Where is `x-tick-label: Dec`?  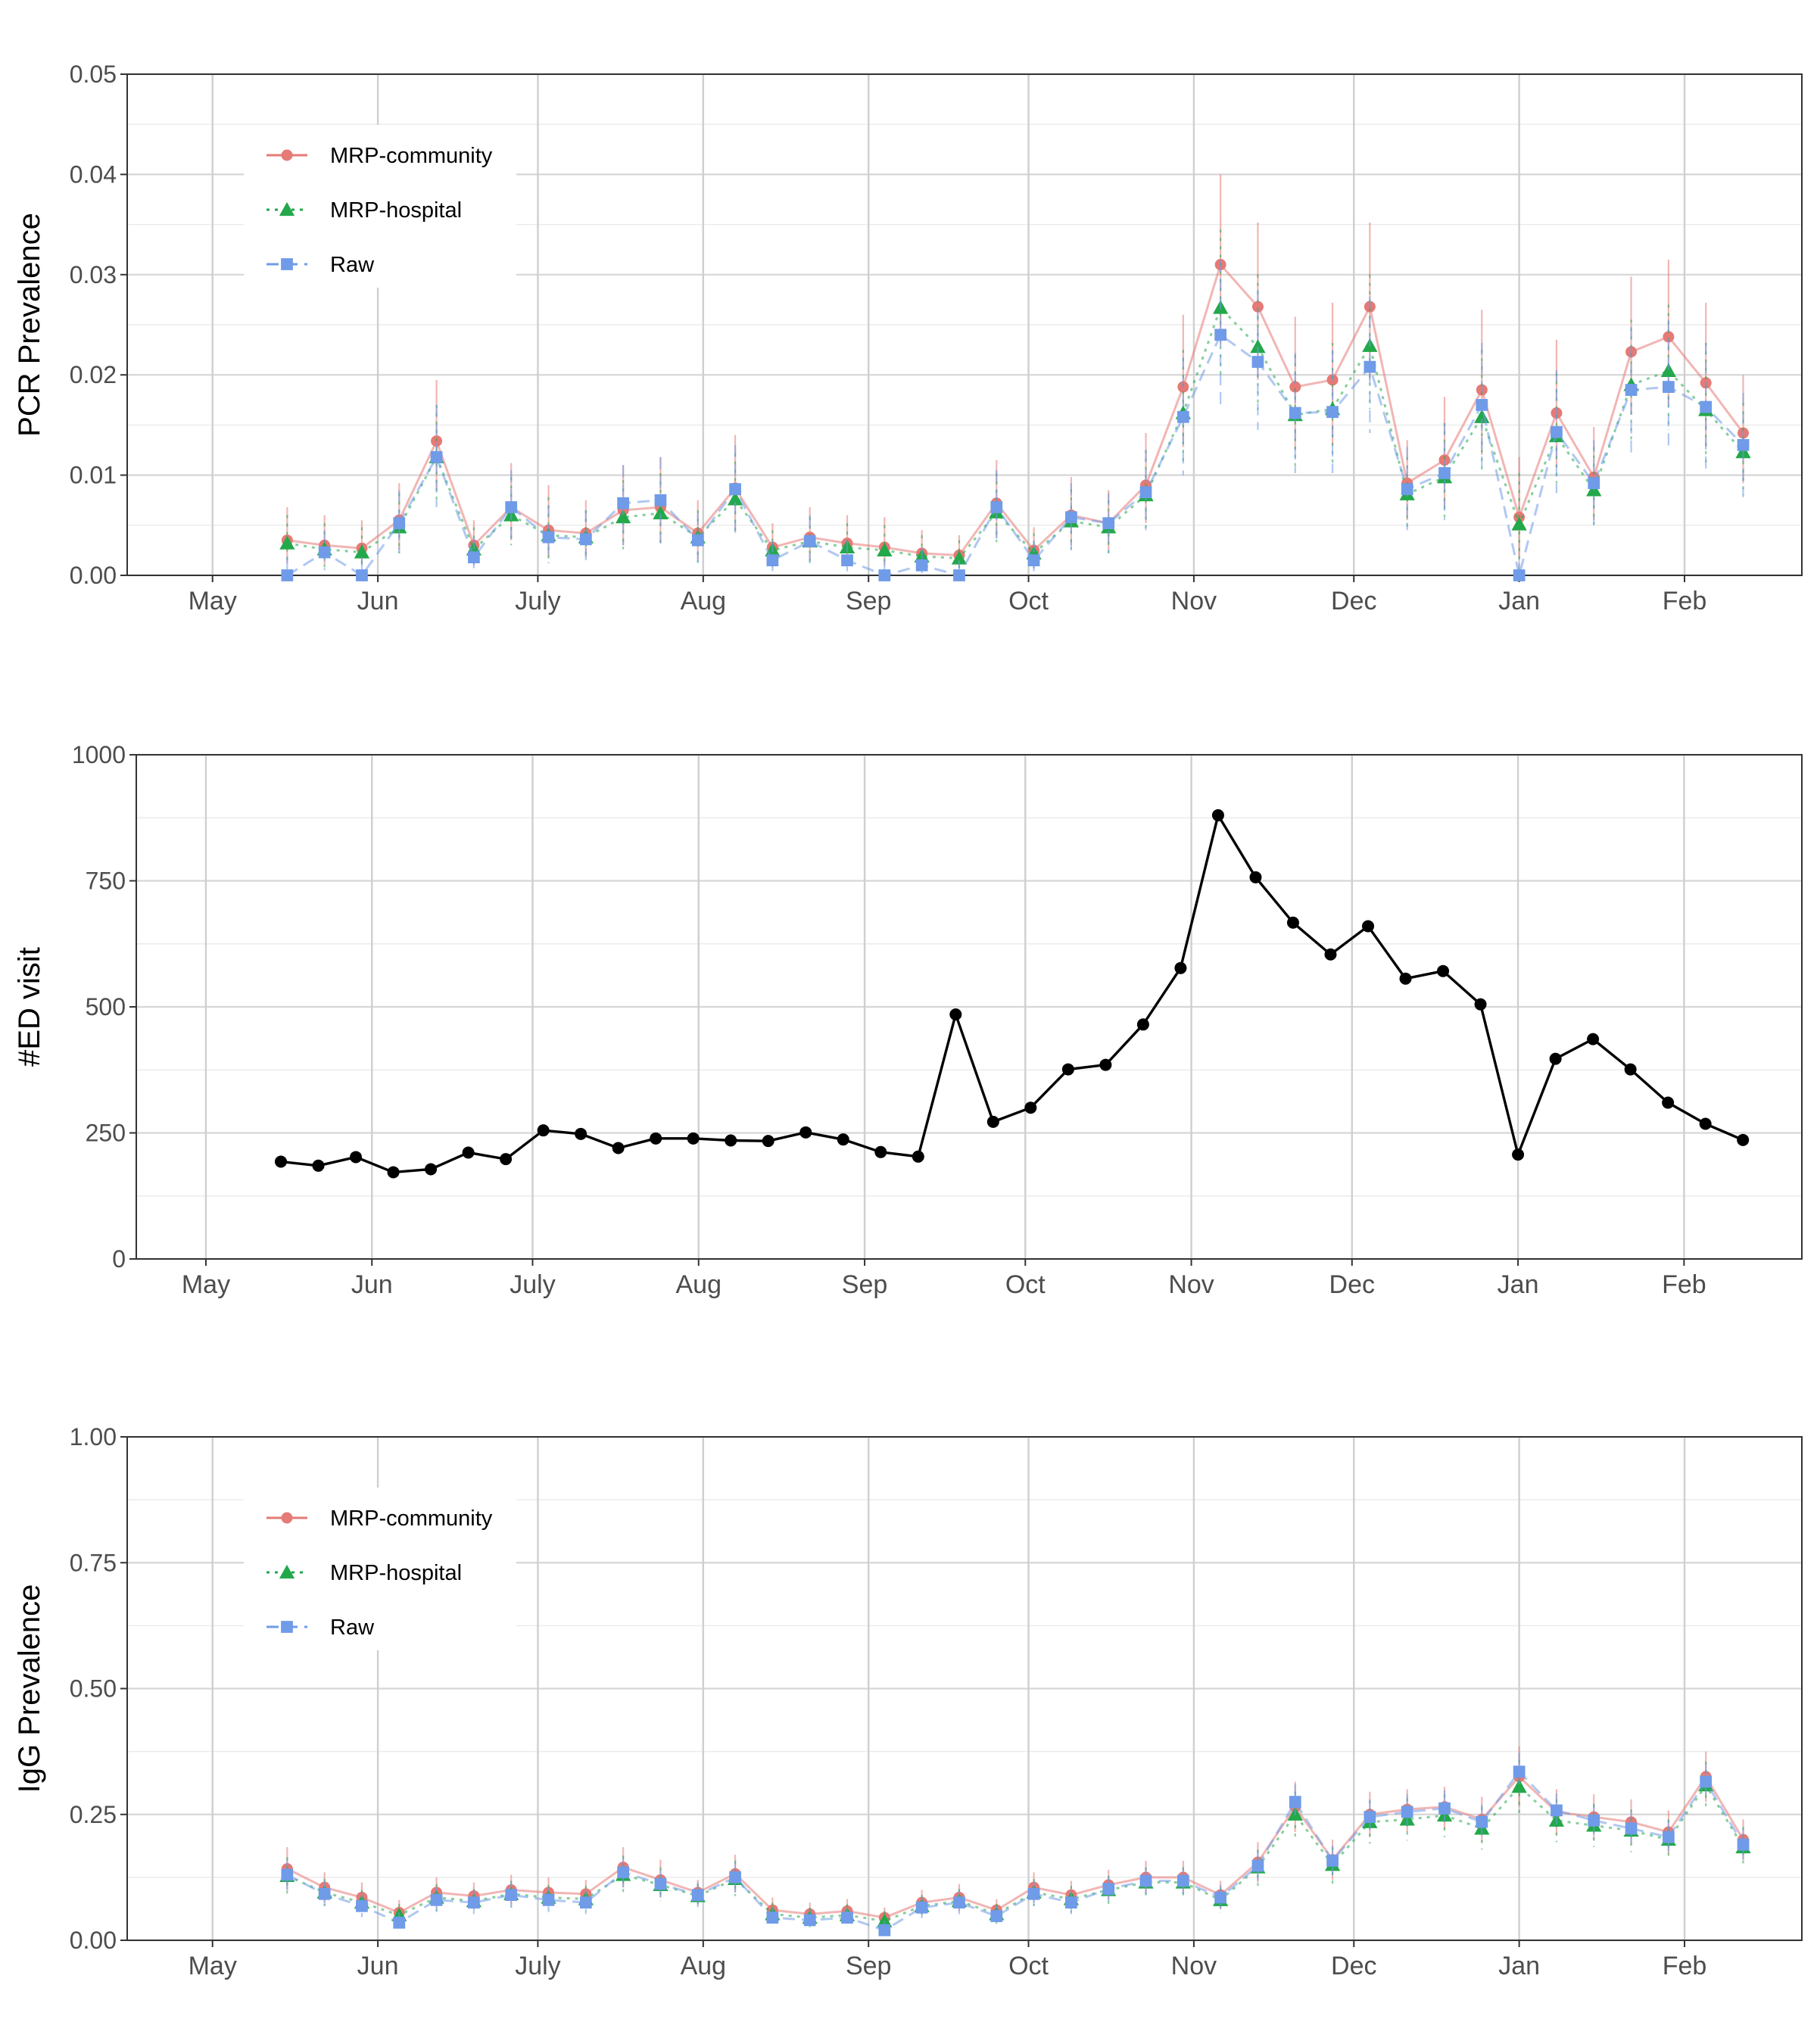
x-tick-label: Dec is located at coordinates (1353, 1966).